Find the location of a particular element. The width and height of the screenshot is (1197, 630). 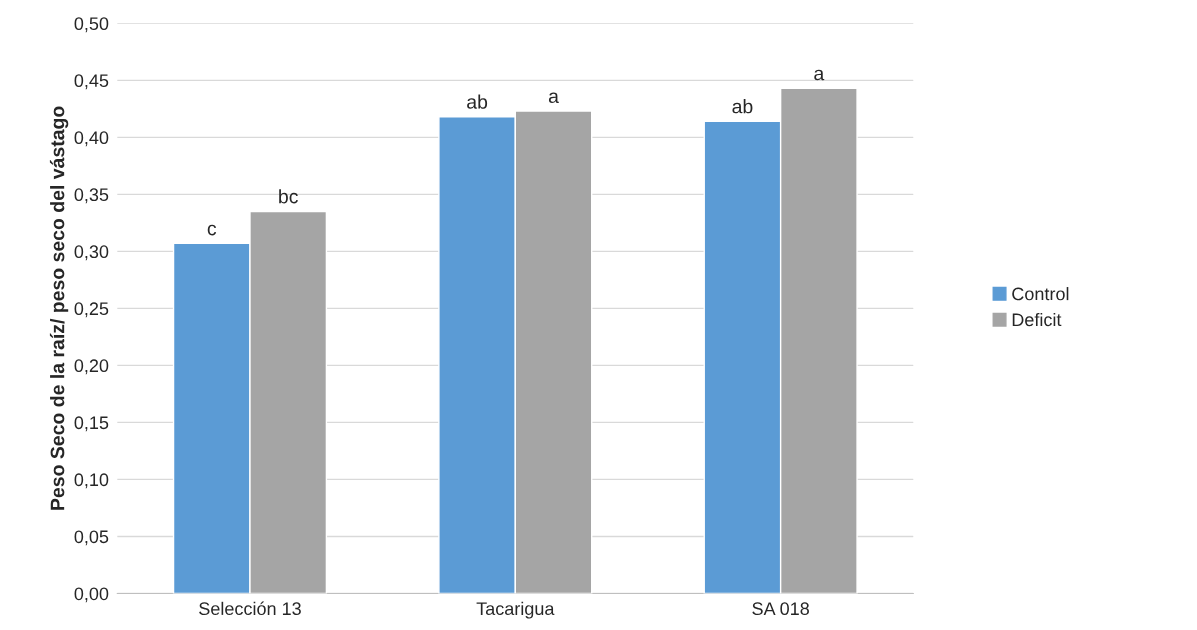

y-tick-label: 0,05 is located at coordinates (91, 538).